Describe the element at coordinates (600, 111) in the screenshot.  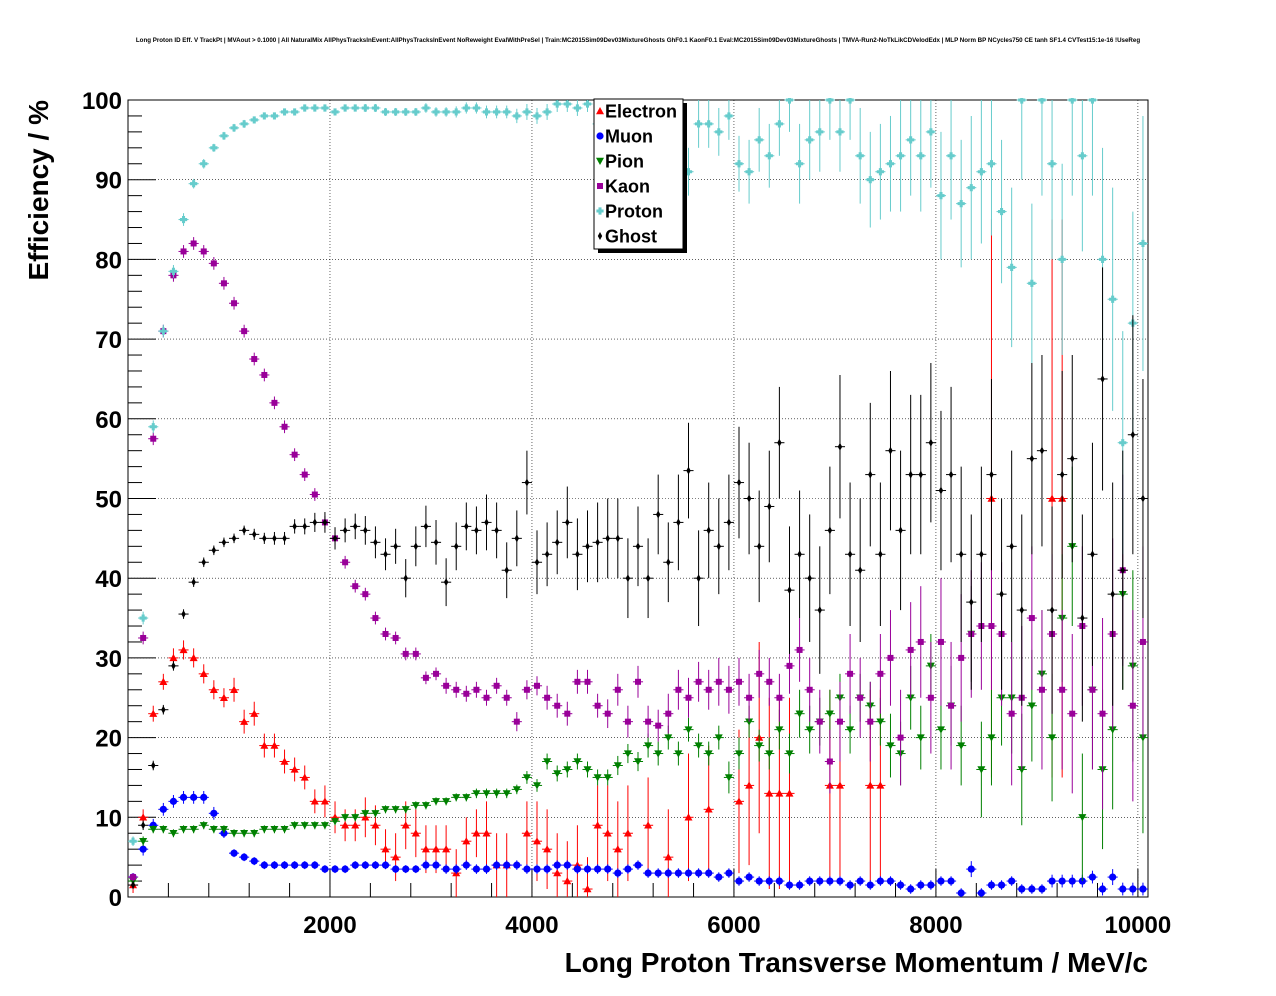
I see `legend-marker-electron` at that location.